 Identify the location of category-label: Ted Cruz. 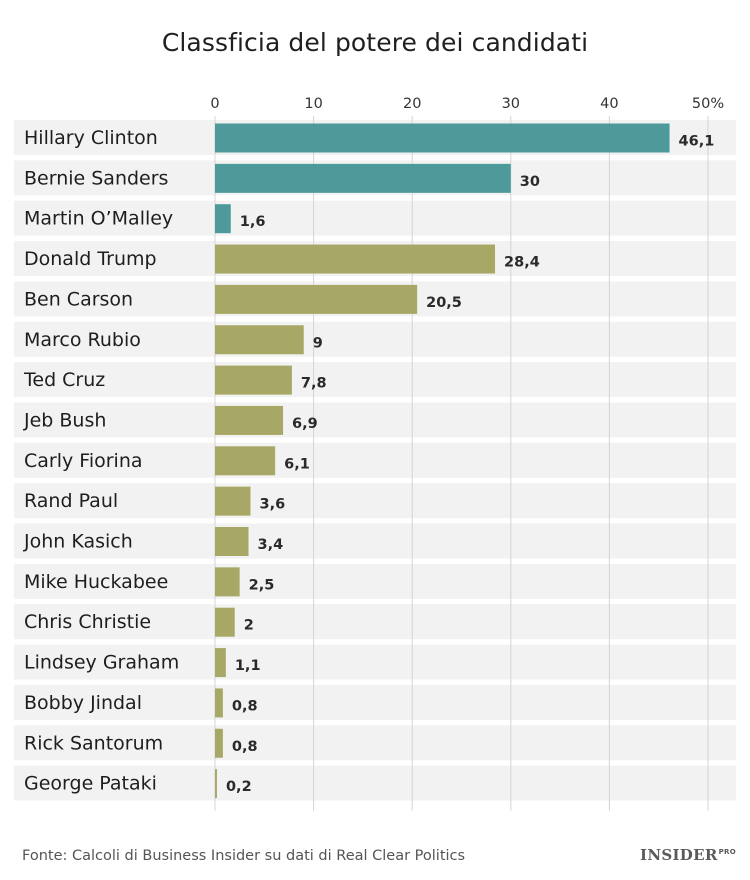
(64, 380).